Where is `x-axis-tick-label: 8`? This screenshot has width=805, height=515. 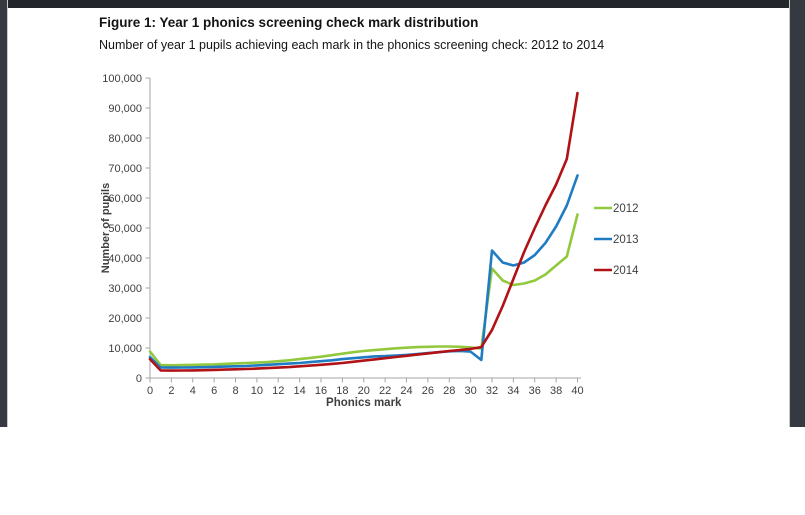 x-axis-tick-label: 8 is located at coordinates (235, 391).